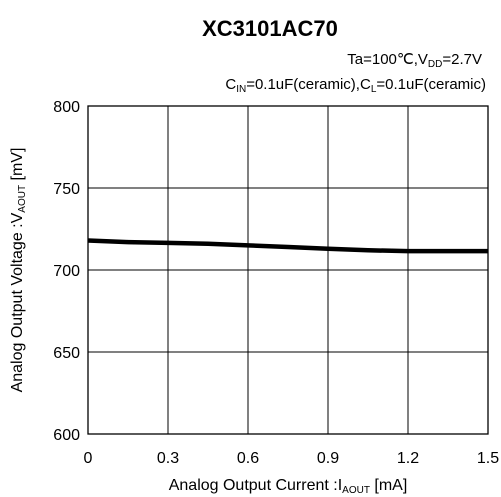 Image resolution: width=501 pixels, height=497 pixels. What do you see at coordinates (462, 59) in the screenshot?
I see `cond-vdd-val: =2.7V` at bounding box center [462, 59].